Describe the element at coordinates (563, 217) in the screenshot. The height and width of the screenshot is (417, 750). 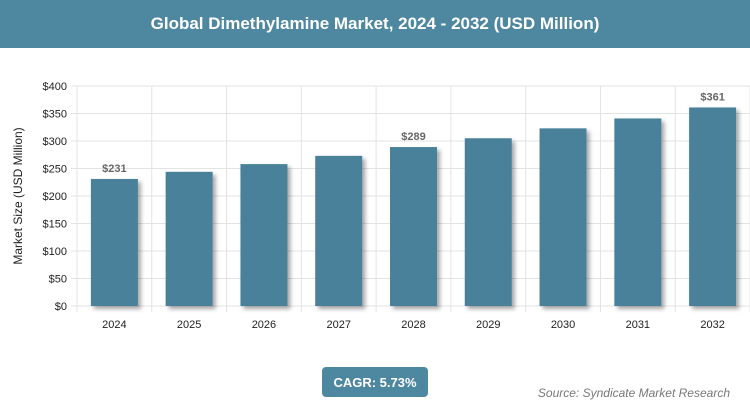
I see `bar-2030` at that location.